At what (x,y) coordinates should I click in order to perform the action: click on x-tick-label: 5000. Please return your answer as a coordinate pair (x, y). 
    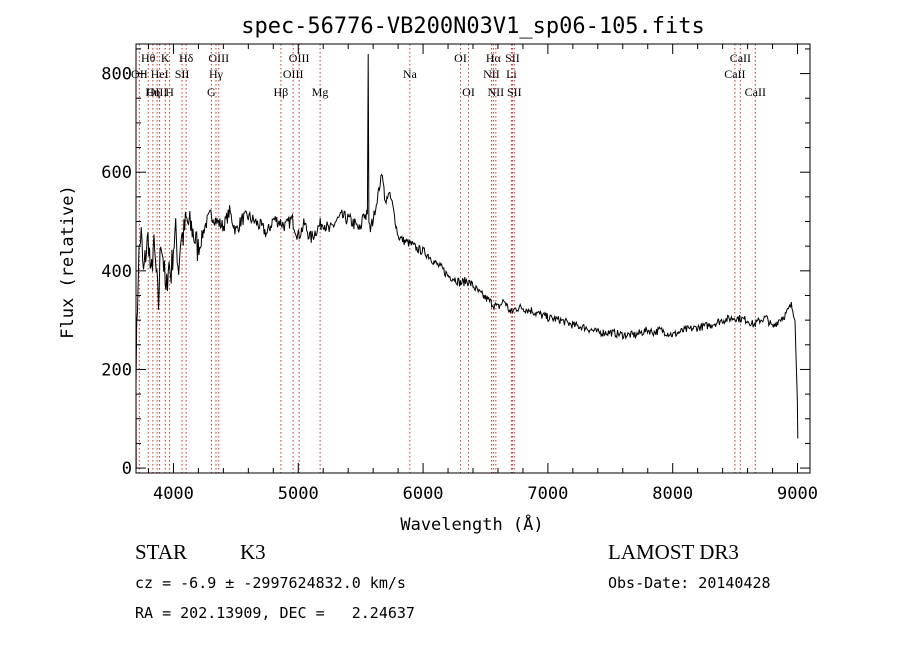
    Looking at the image, I should click on (298, 494).